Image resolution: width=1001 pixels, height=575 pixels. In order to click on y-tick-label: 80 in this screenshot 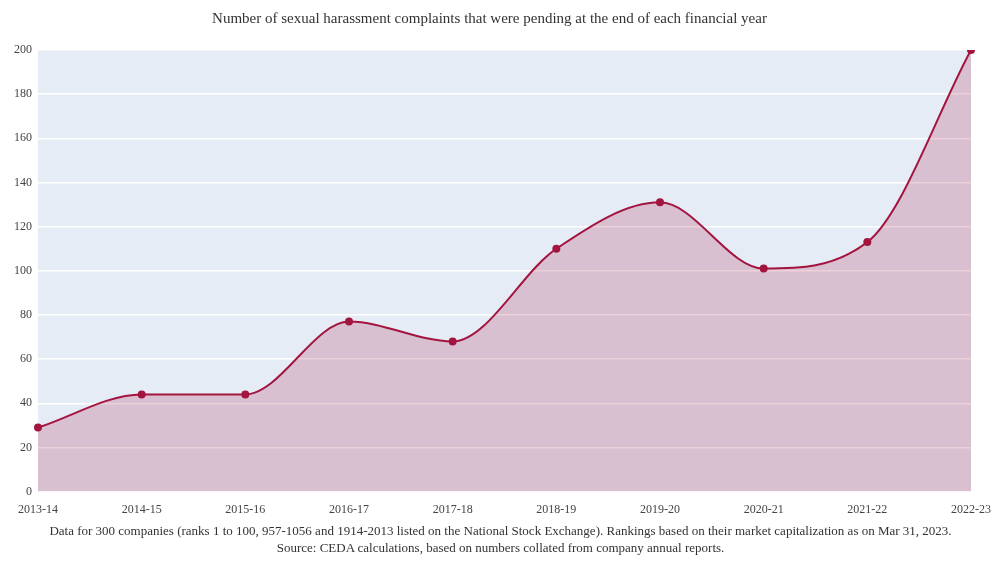, I will do `click(26, 314)`.